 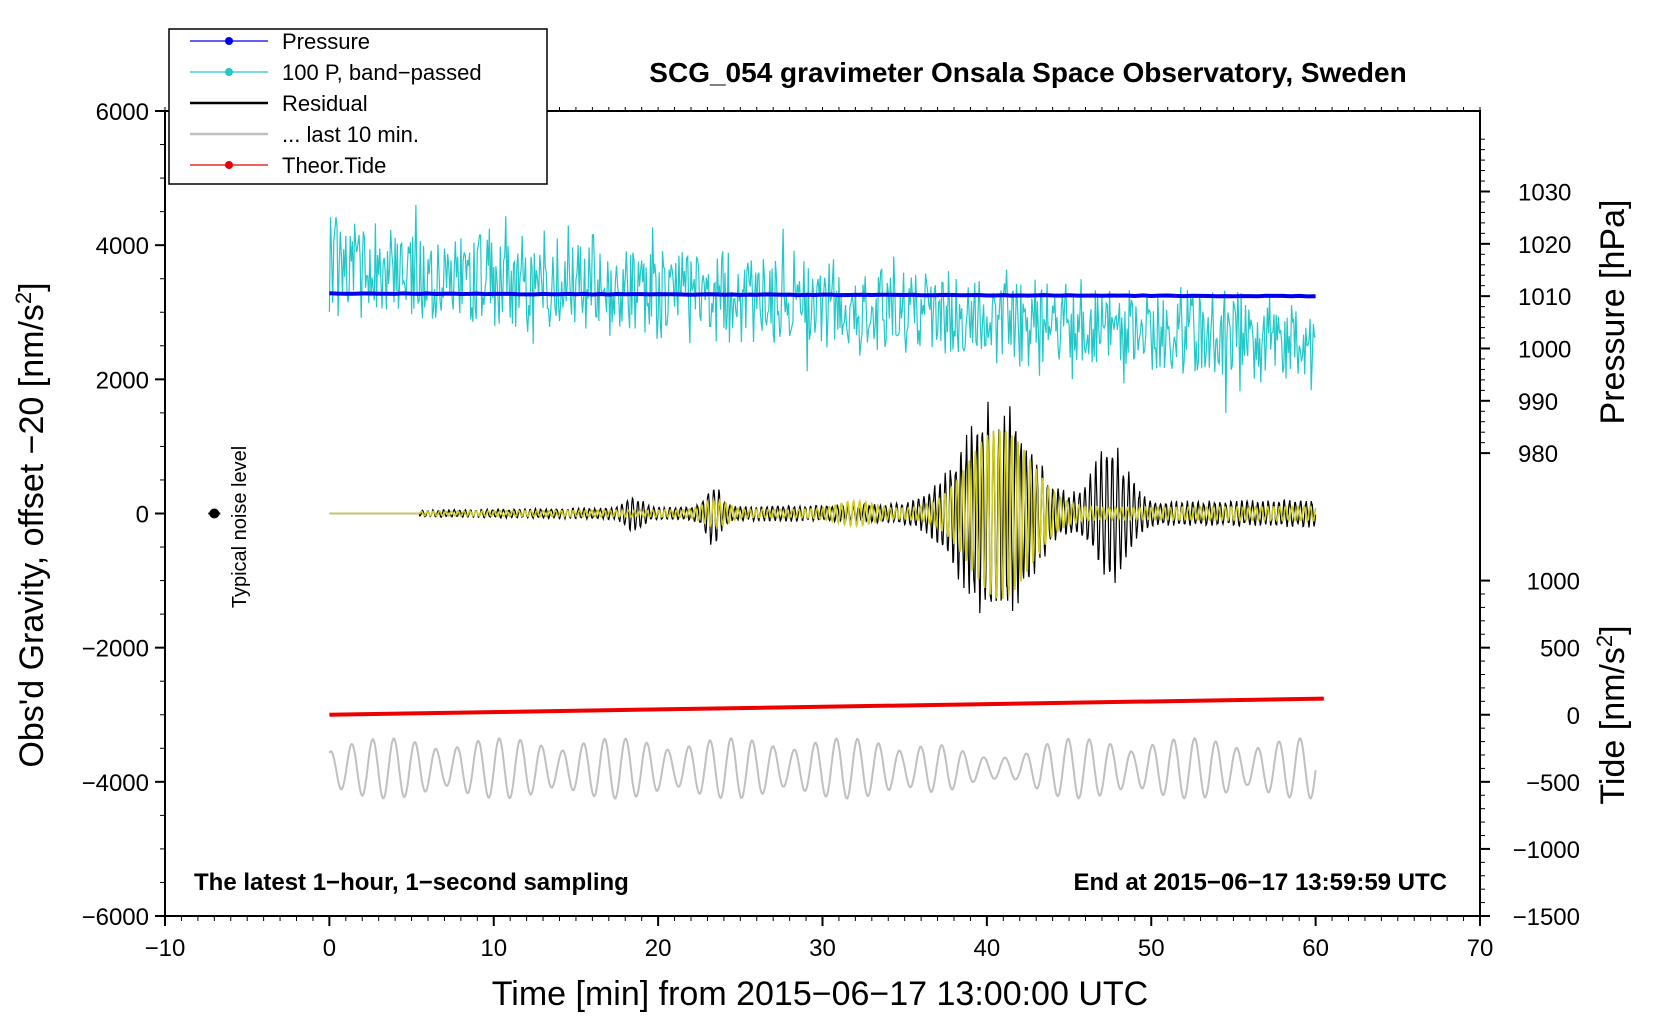 I want to click on y-tick-label: 2000, so click(x=122, y=380).